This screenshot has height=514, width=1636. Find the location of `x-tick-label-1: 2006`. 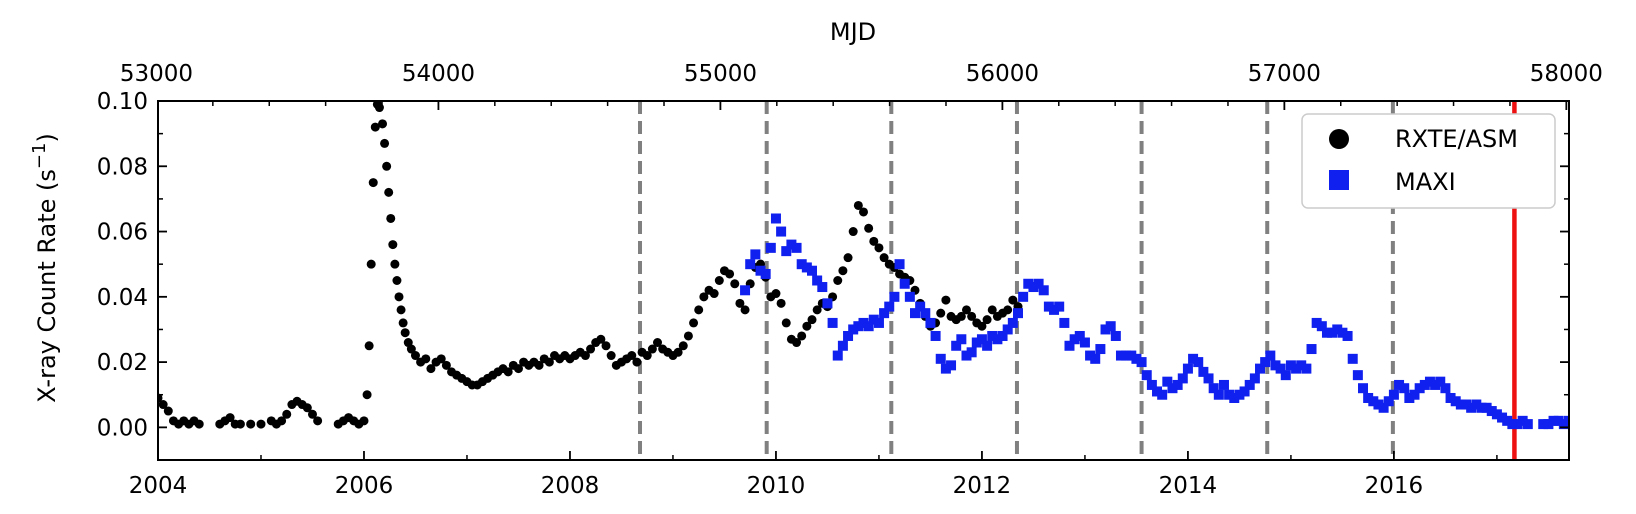

x-tick-label-1: 2006 is located at coordinates (364, 486).